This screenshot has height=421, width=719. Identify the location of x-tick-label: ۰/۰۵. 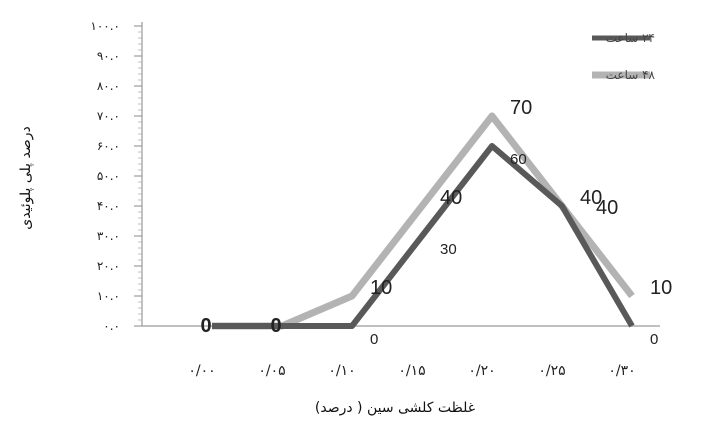
(271, 371).